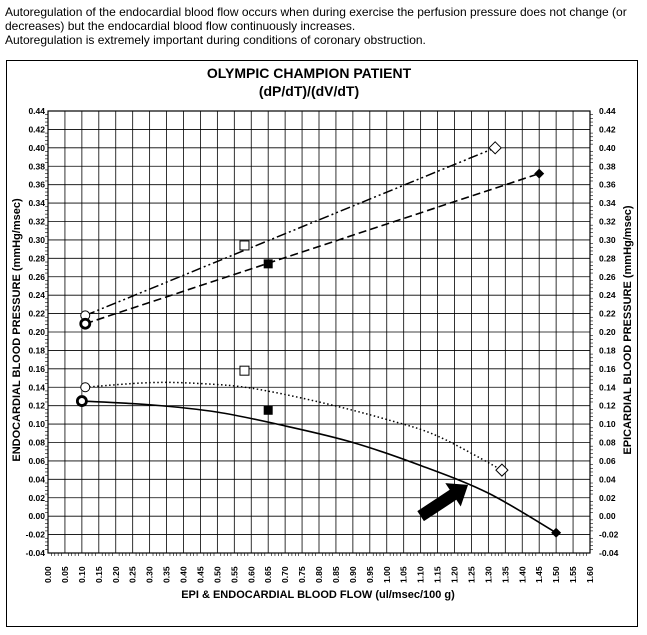 This screenshot has width=647, height=635. Describe the element at coordinates (609, 553) in the screenshot. I see `y-tick-label-right: -0.04` at that location.